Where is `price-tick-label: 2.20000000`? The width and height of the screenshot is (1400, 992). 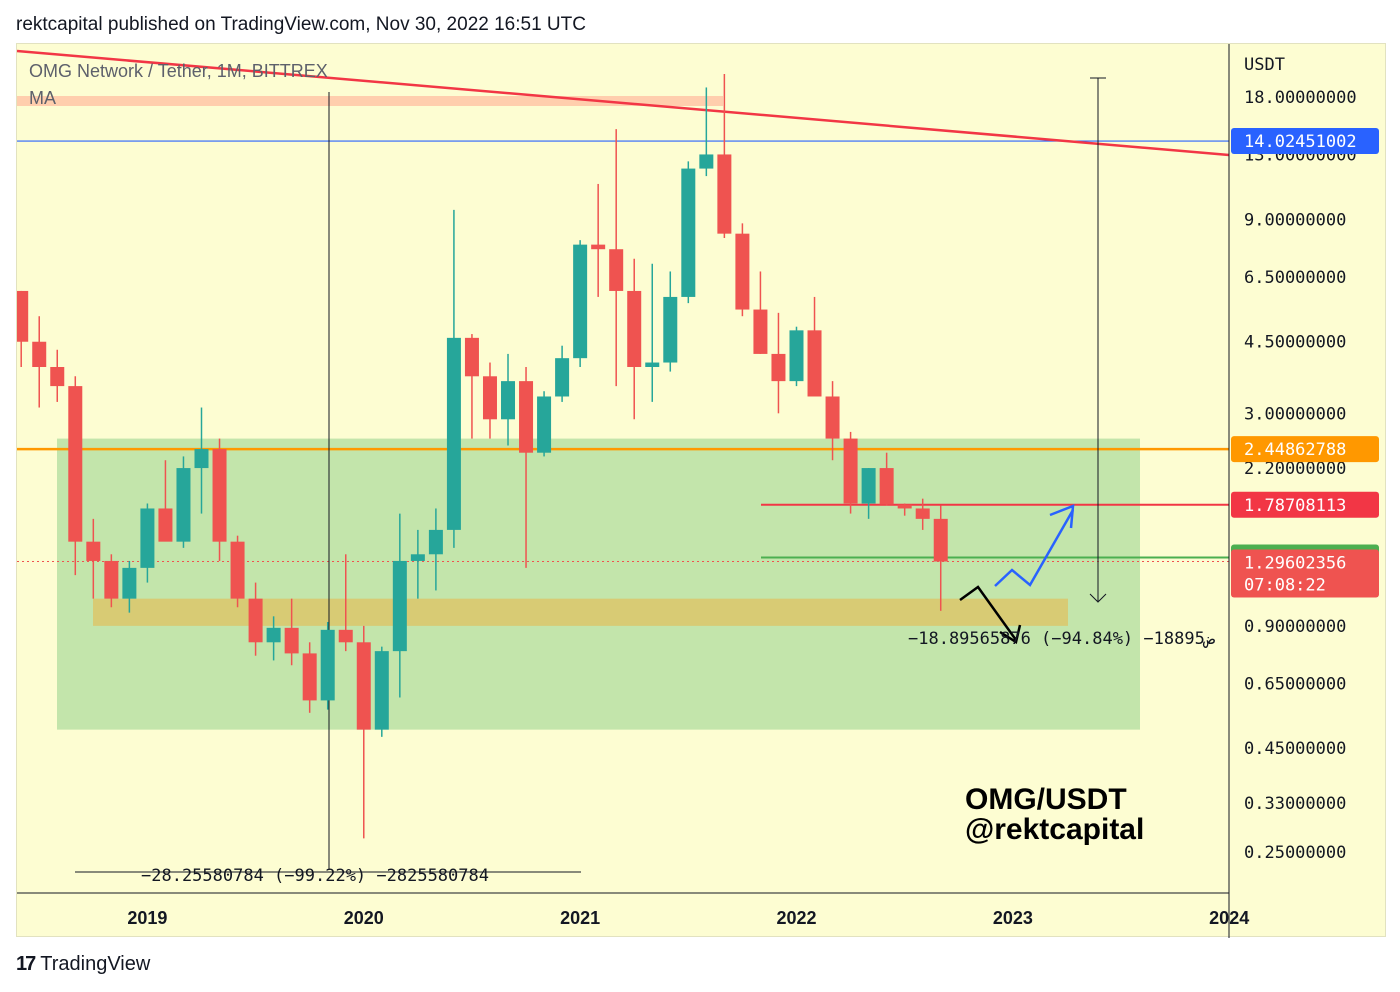 price-tick-label: 2.20000000 is located at coordinates (1295, 469).